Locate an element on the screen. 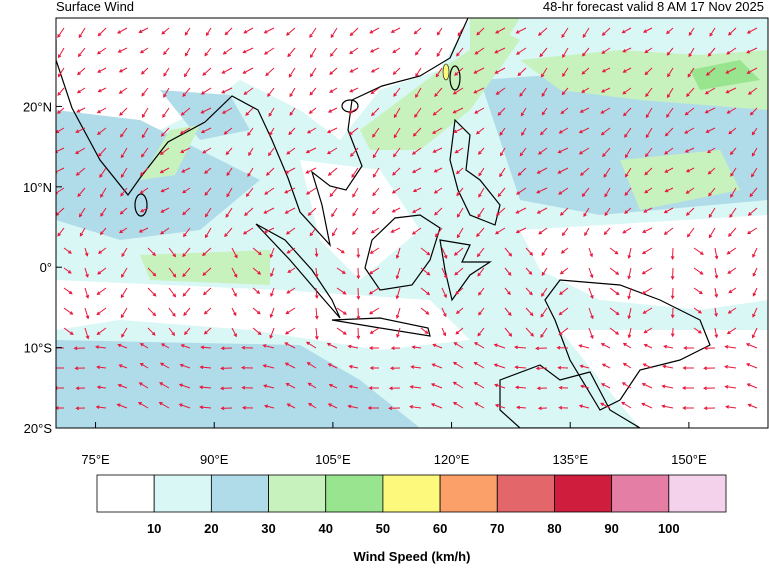 Image resolution: width=769 pixels, height=575 pixels. lon-tick-label: 120°E is located at coordinates (452, 459).